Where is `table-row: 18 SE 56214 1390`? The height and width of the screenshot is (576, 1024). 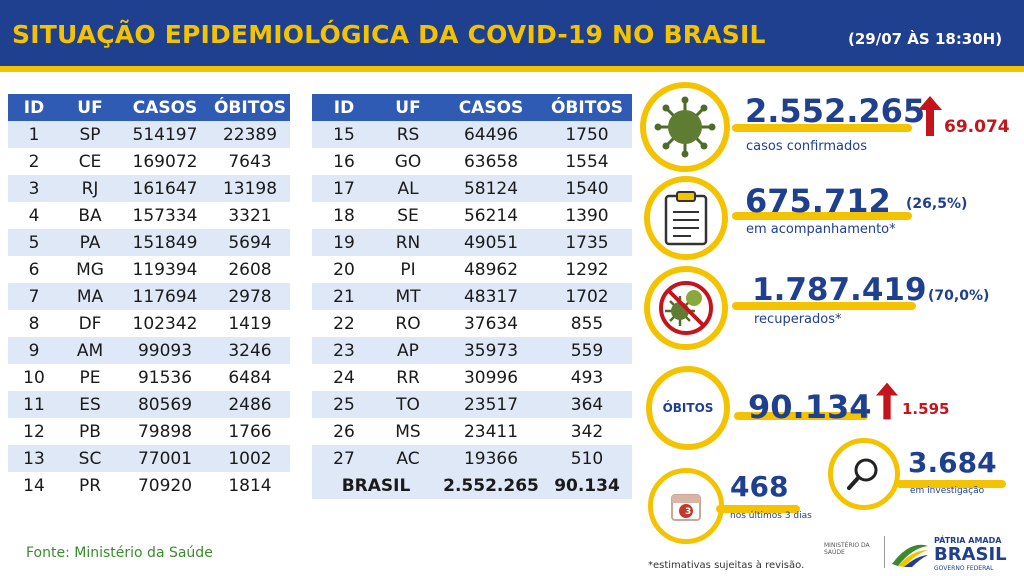
table-row: 18 SE 56214 1390 is located at coordinates (472, 215).